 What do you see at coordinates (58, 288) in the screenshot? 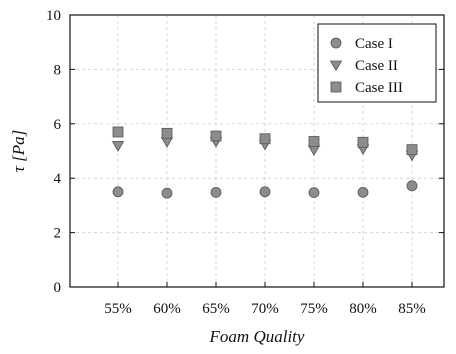
I see `y-tick-label: 0` at bounding box center [58, 288].